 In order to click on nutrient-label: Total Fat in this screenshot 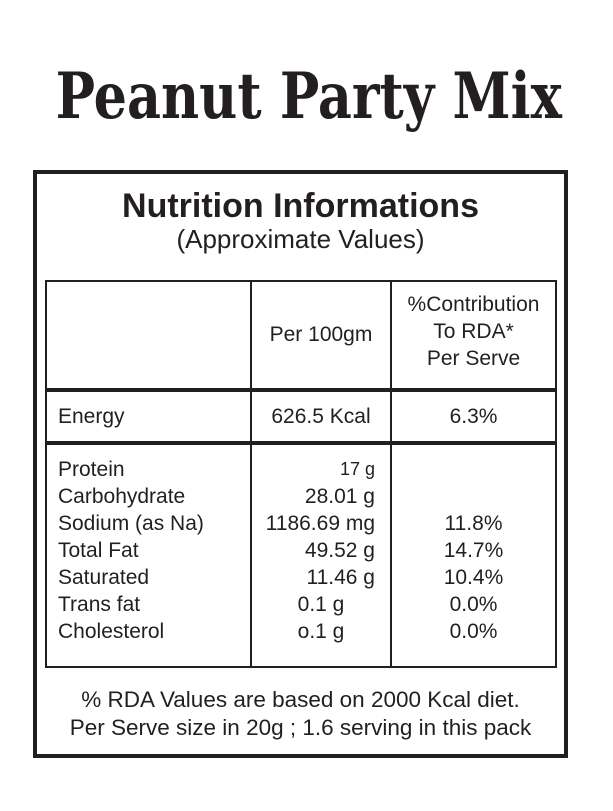, I will do `click(98, 550)`.